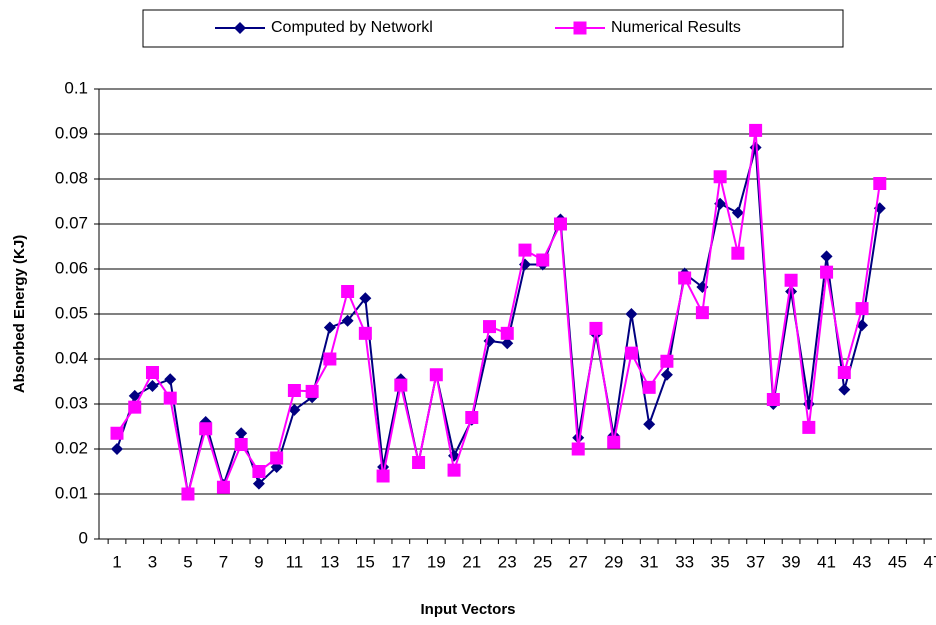  Describe the element at coordinates (720, 561) in the screenshot. I see `x-tick-label: 35` at that location.